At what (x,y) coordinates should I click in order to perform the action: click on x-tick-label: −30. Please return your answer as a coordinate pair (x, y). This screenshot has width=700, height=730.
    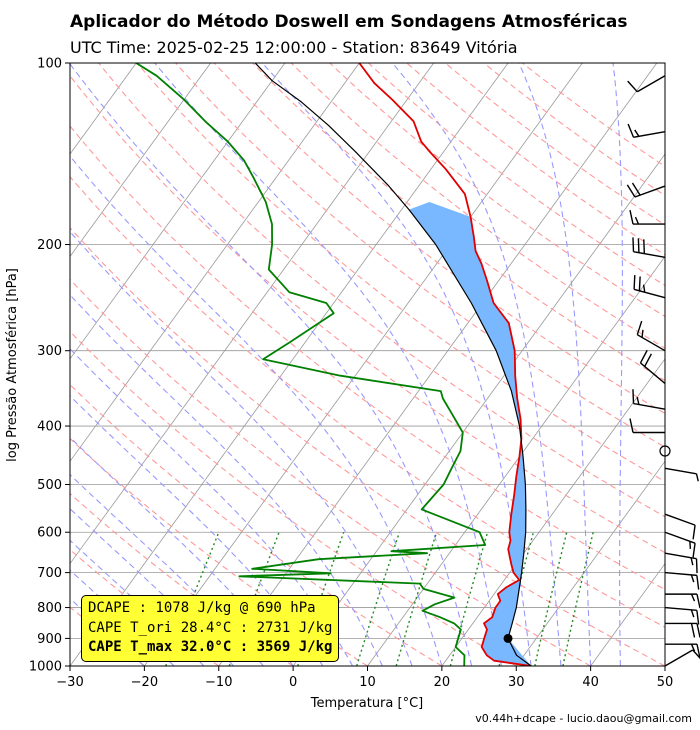
    Looking at the image, I should click on (69, 682).